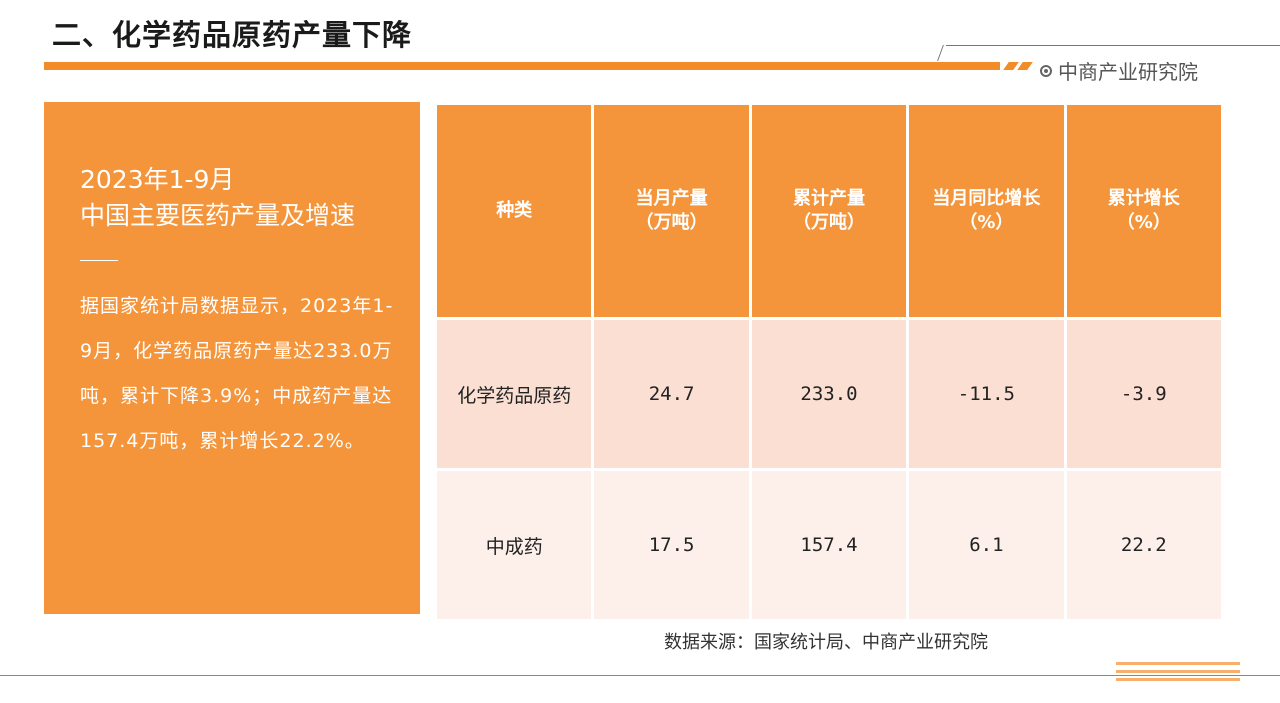 This screenshot has width=1280, height=703. What do you see at coordinates (826, 642) in the screenshot?
I see `data-source-note: 数据来源：国家统计局、中商产业研究院` at bounding box center [826, 642].